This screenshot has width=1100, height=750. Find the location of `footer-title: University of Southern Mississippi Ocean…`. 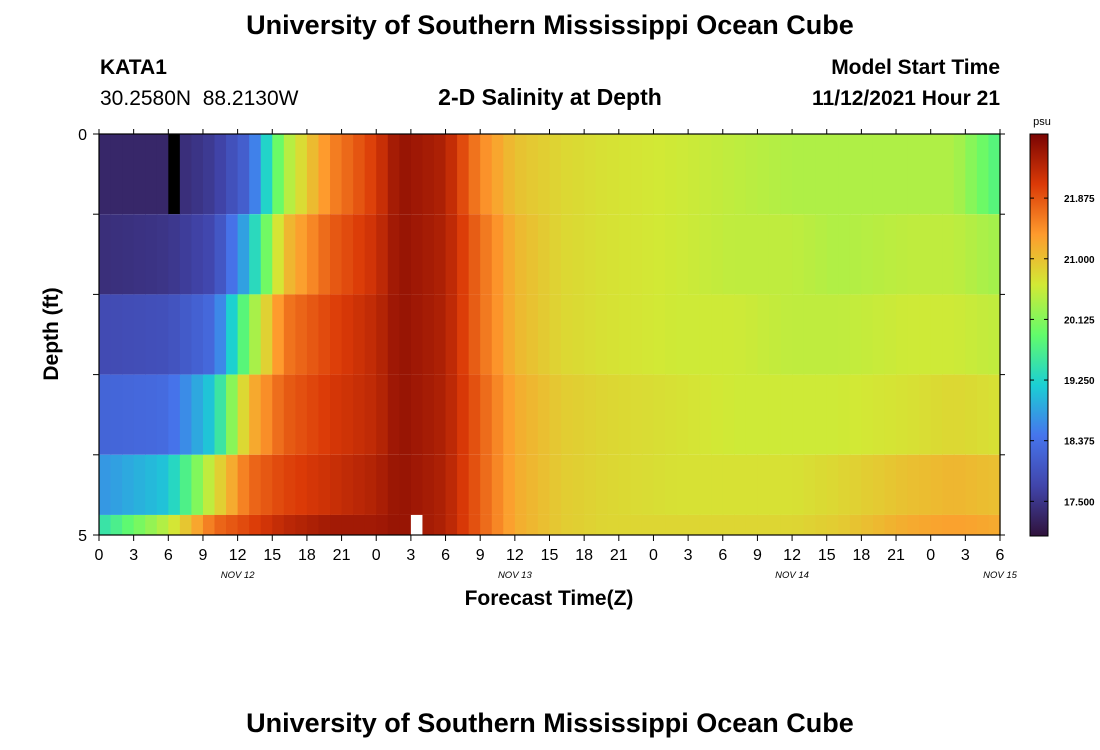

footer-title: University of Southern Mississippi Ocean… is located at coordinates (550, 723).